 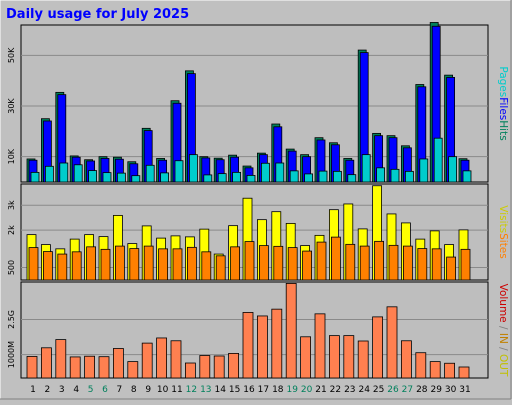 I want to click on x-tick-label-day-17: 17, so click(x=263, y=390).